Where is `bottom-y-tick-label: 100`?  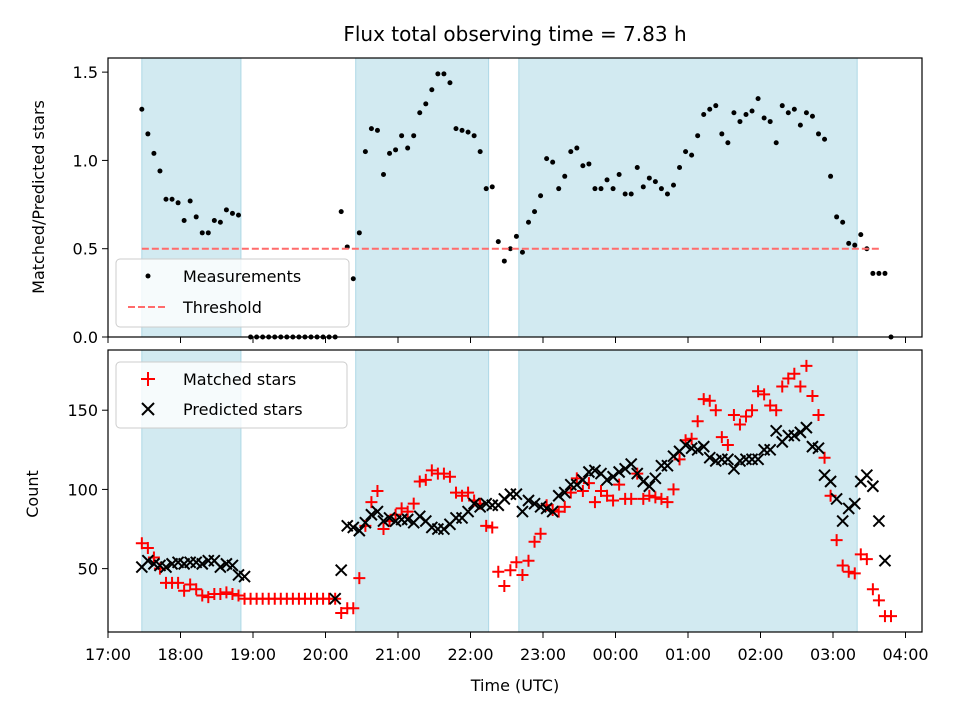
bottom-y-tick-label: 100 is located at coordinates (82, 489).